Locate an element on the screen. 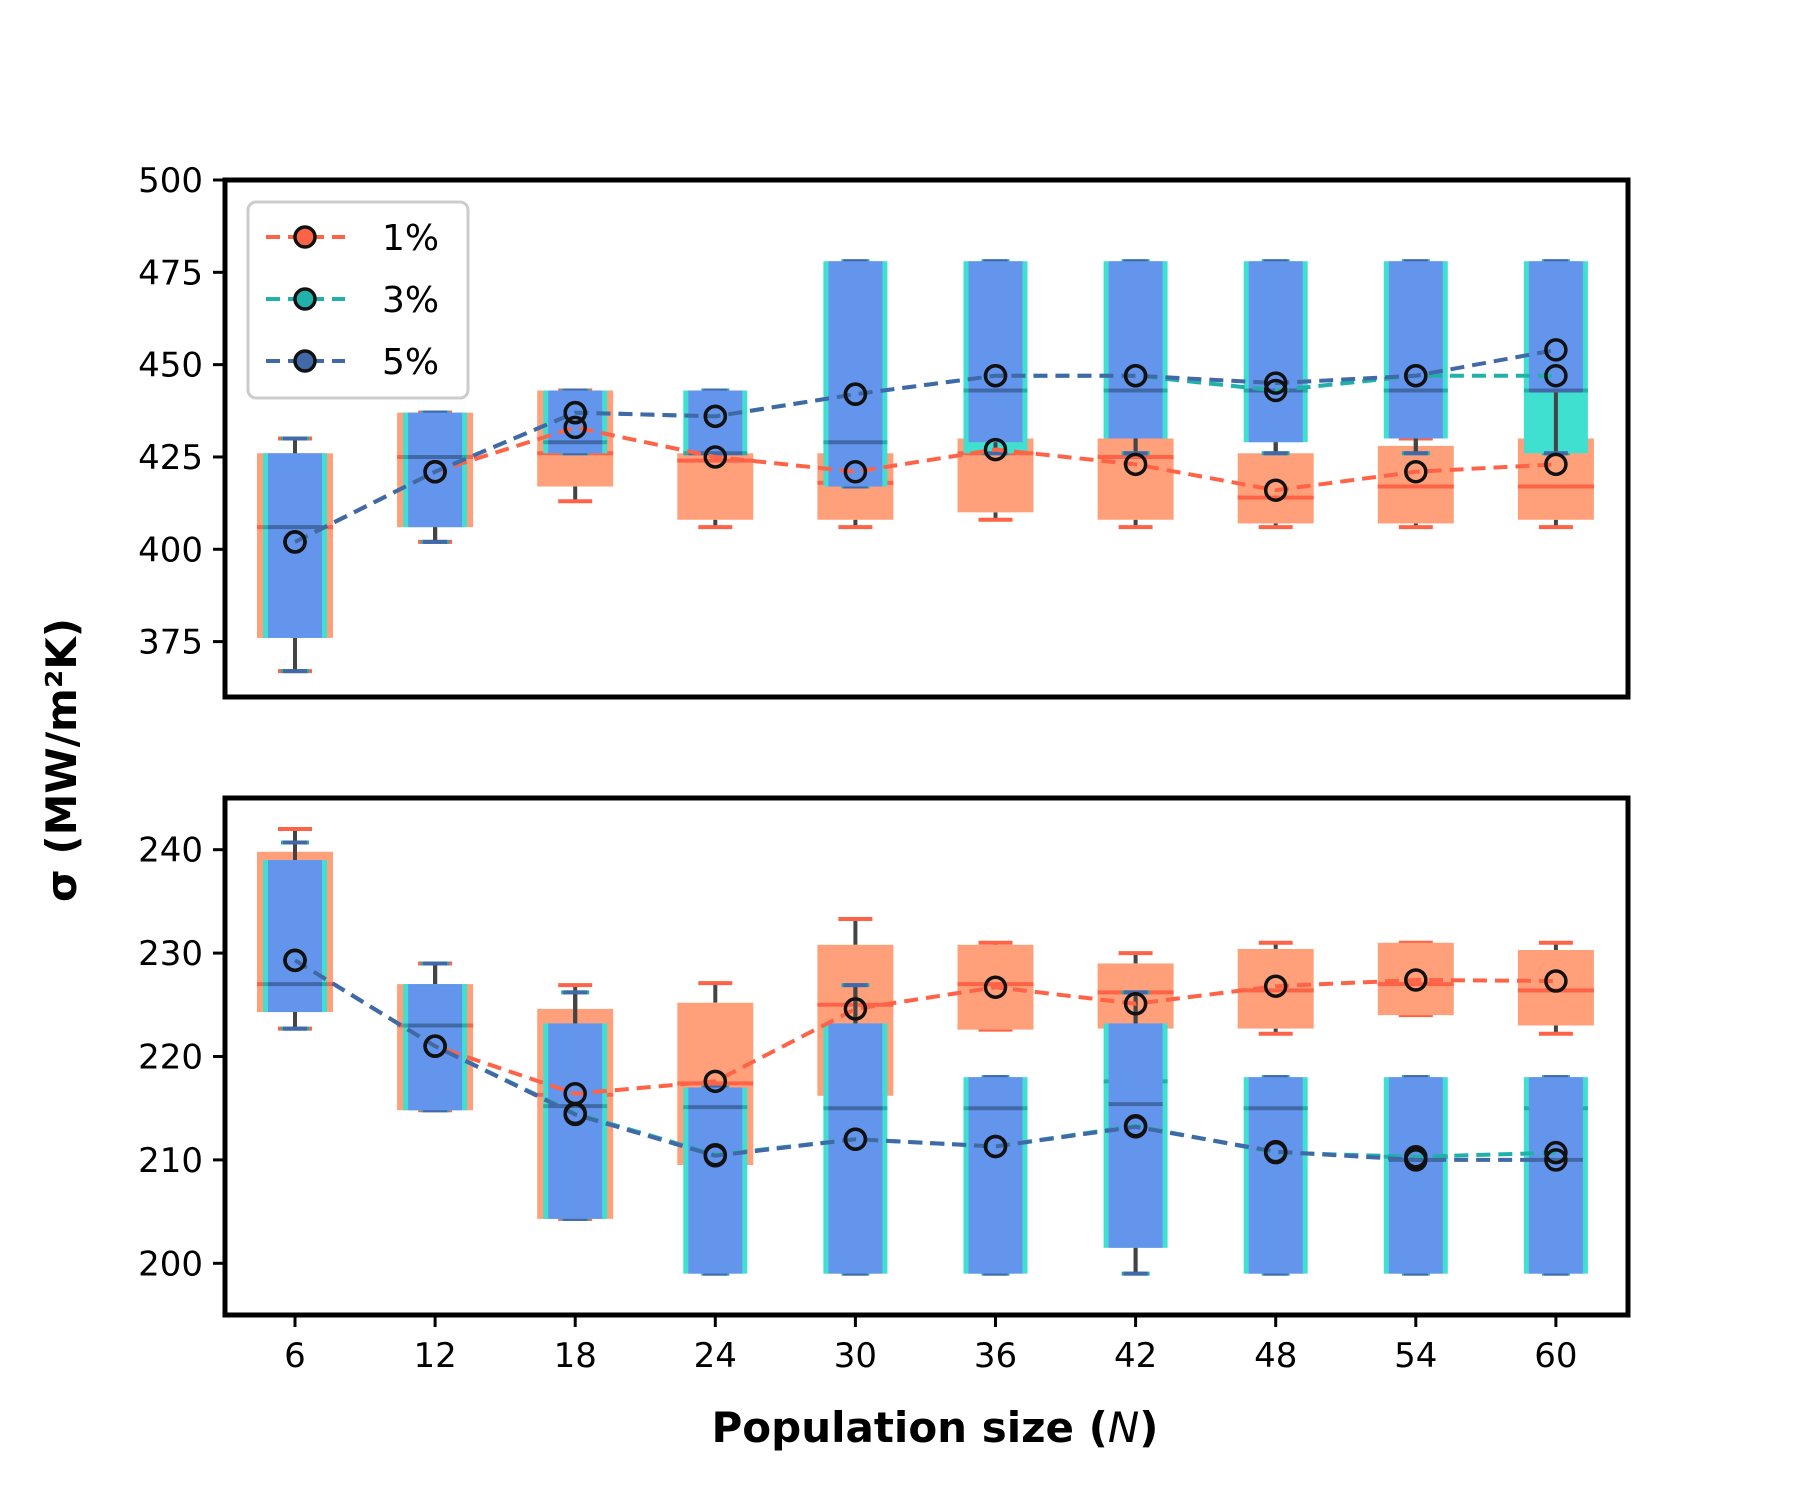 The height and width of the screenshot is (1500, 1800). y-tick-label: 240 is located at coordinates (170, 851).